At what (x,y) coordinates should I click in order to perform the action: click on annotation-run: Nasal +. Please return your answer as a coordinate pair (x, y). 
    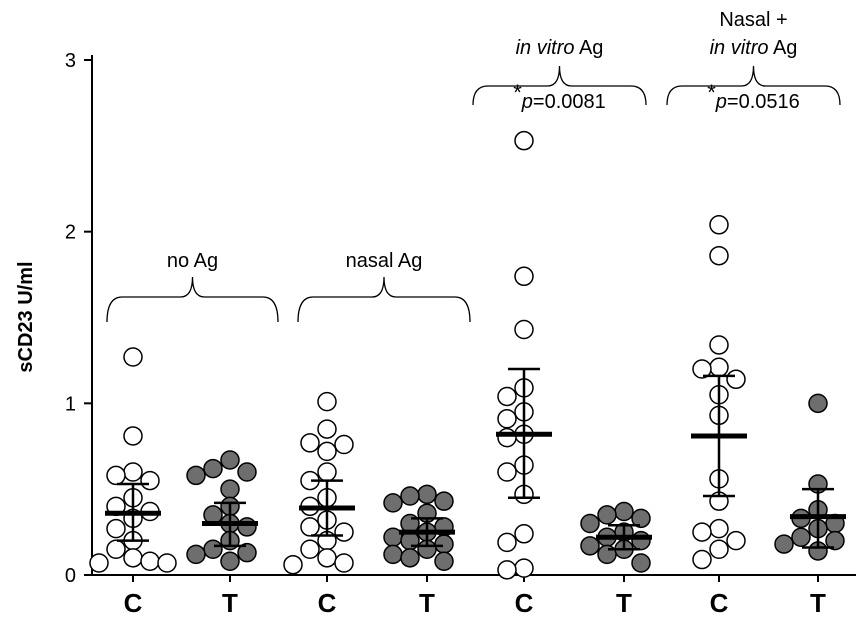
    Looking at the image, I should click on (753, 20).